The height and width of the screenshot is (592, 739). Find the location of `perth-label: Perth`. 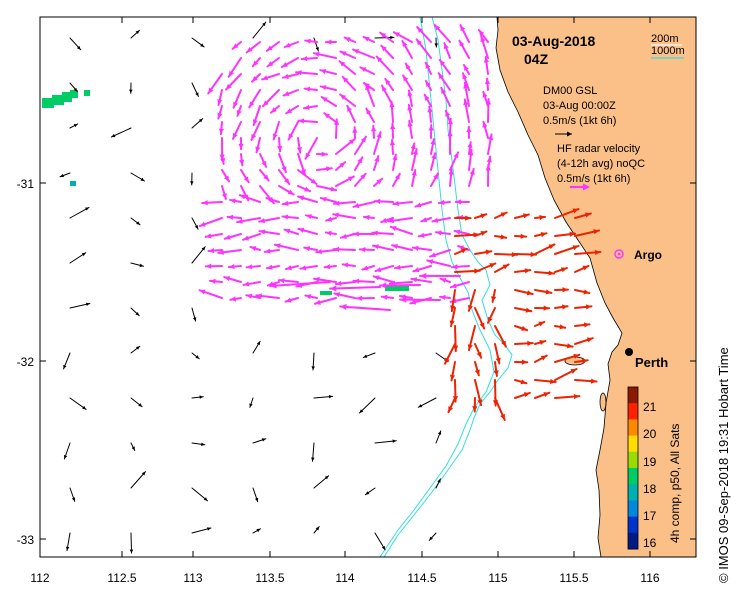

perth-label: Perth is located at coordinates (651, 362).